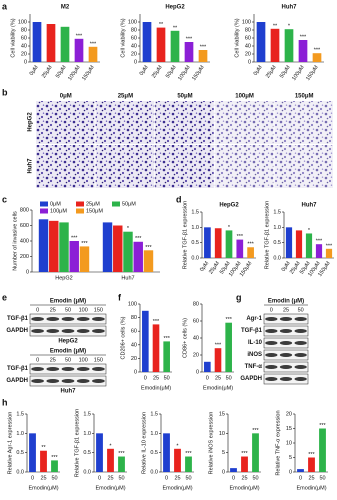  What do you see at coordinates (123, 337) in the screenshot?
I see `y-axis-label: CD206+ cells (%)` at bounding box center [123, 337].